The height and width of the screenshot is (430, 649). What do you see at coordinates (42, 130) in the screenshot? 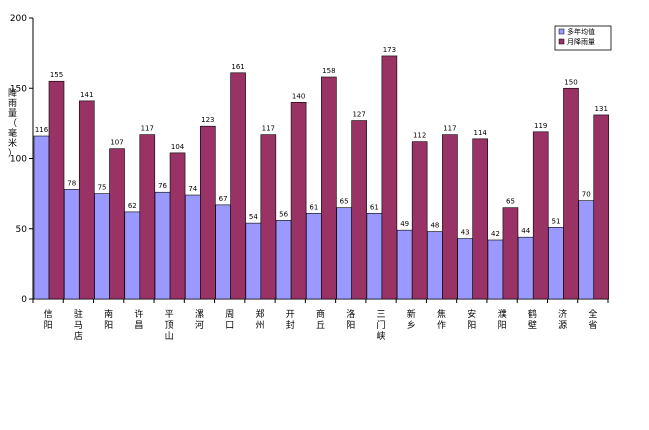
I see `data-label: 116` at bounding box center [42, 130].